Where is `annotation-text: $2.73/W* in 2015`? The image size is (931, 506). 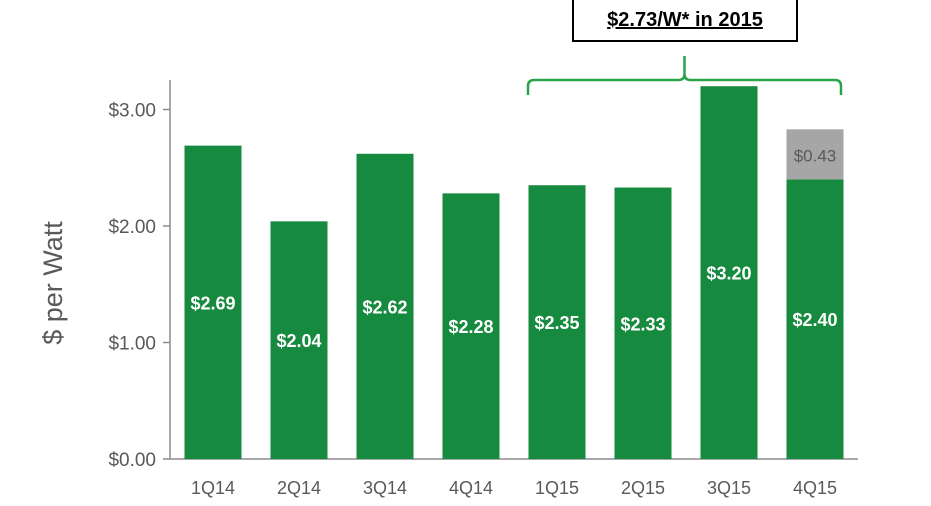
annotation-text: $2.73/W* in 2015 is located at coordinates (685, 19).